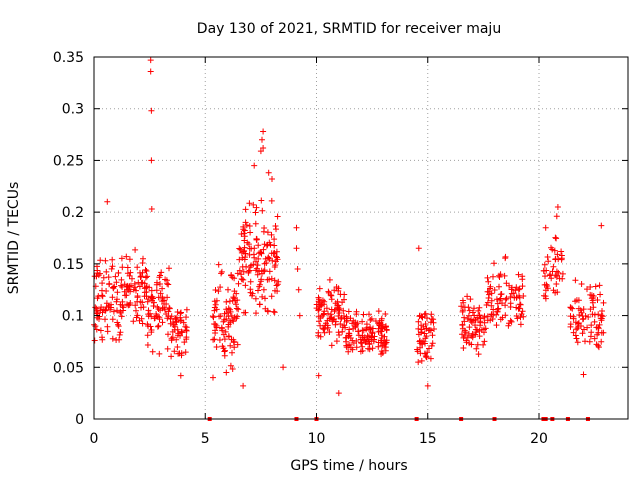  Describe the element at coordinates (73, 317) in the screenshot. I see `y-tick-label: 0.1` at that location.